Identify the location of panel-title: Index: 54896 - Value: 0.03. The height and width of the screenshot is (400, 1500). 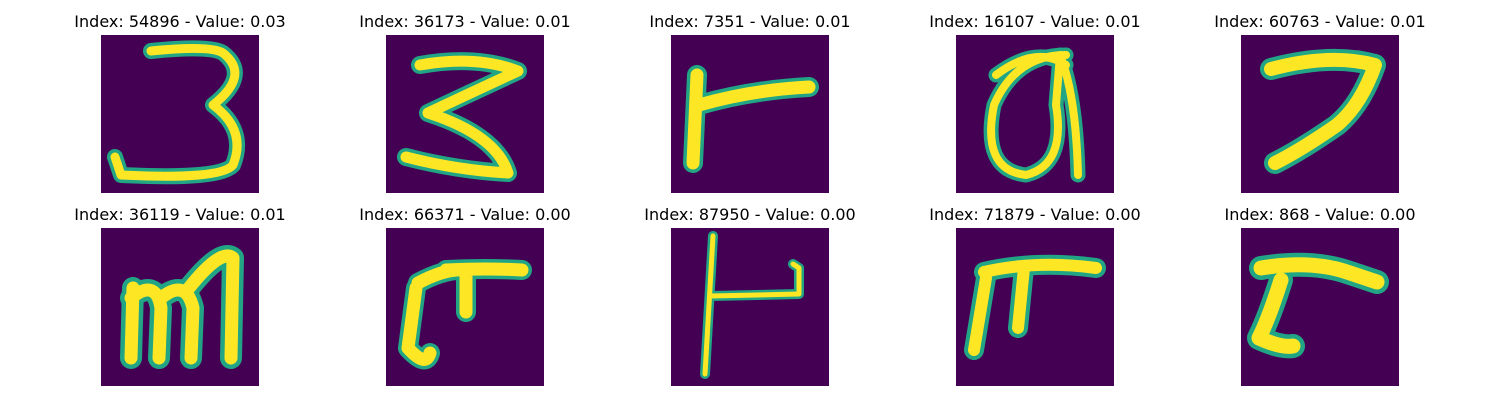
(180, 21).